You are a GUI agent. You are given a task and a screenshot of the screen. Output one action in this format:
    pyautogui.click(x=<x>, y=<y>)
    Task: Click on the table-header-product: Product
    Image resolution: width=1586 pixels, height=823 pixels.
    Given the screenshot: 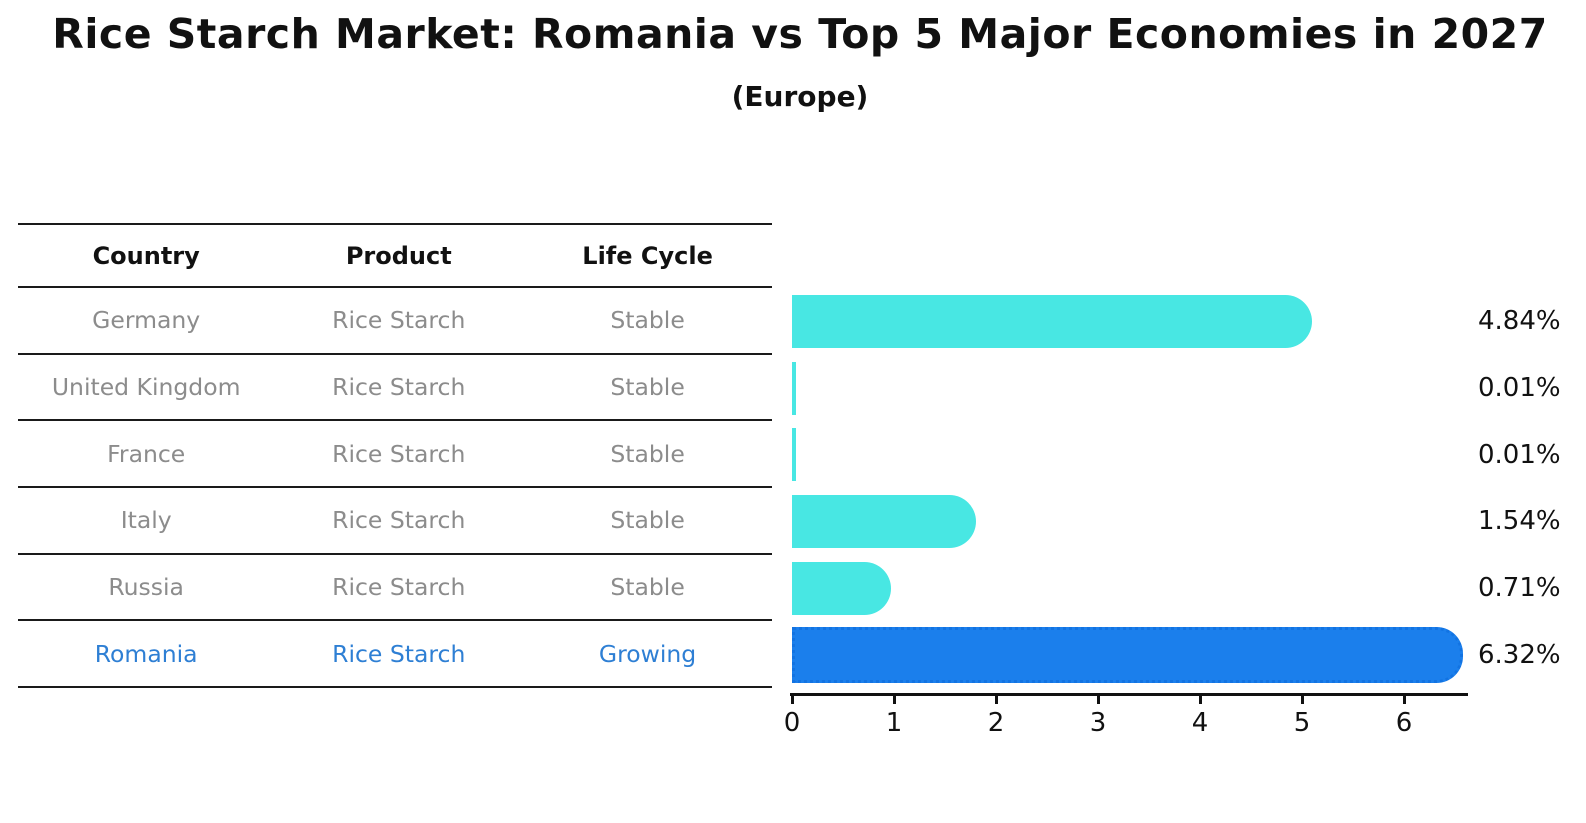 What is the action you would take?
    pyautogui.click(x=398, y=255)
    